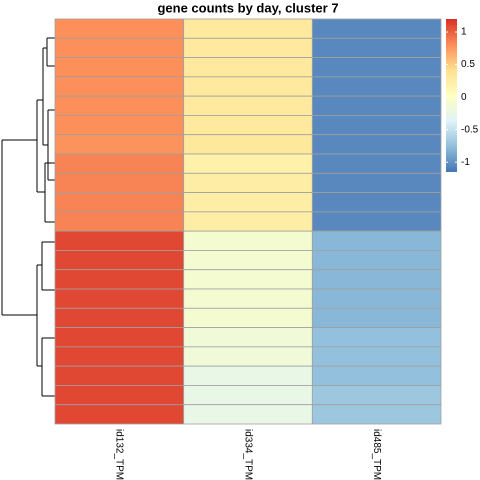  What do you see at coordinates (468, 64) in the screenshot?
I see `colorbar-tick-label: 0.5` at bounding box center [468, 64].